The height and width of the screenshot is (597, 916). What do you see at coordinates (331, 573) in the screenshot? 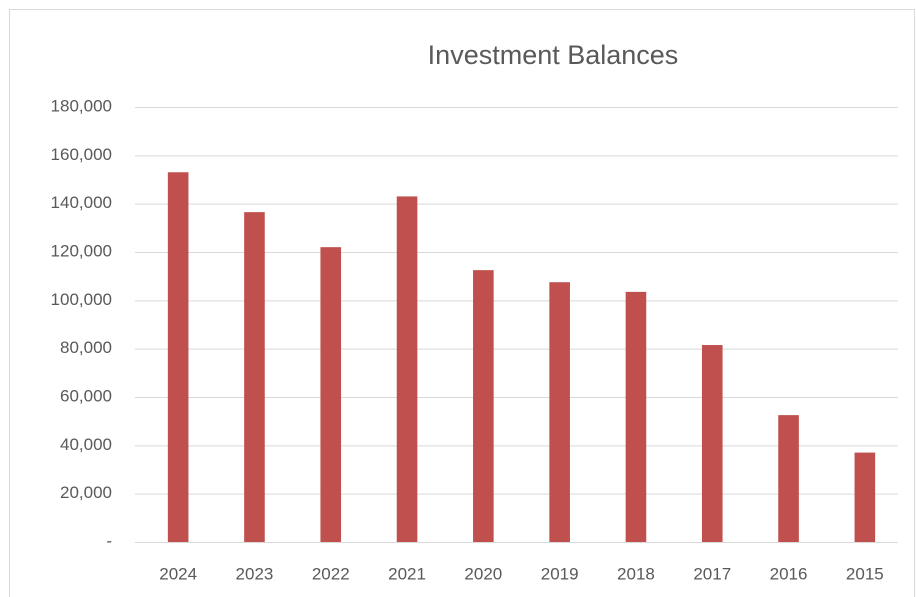
I see `x-tick-label: 2022` at bounding box center [331, 573].